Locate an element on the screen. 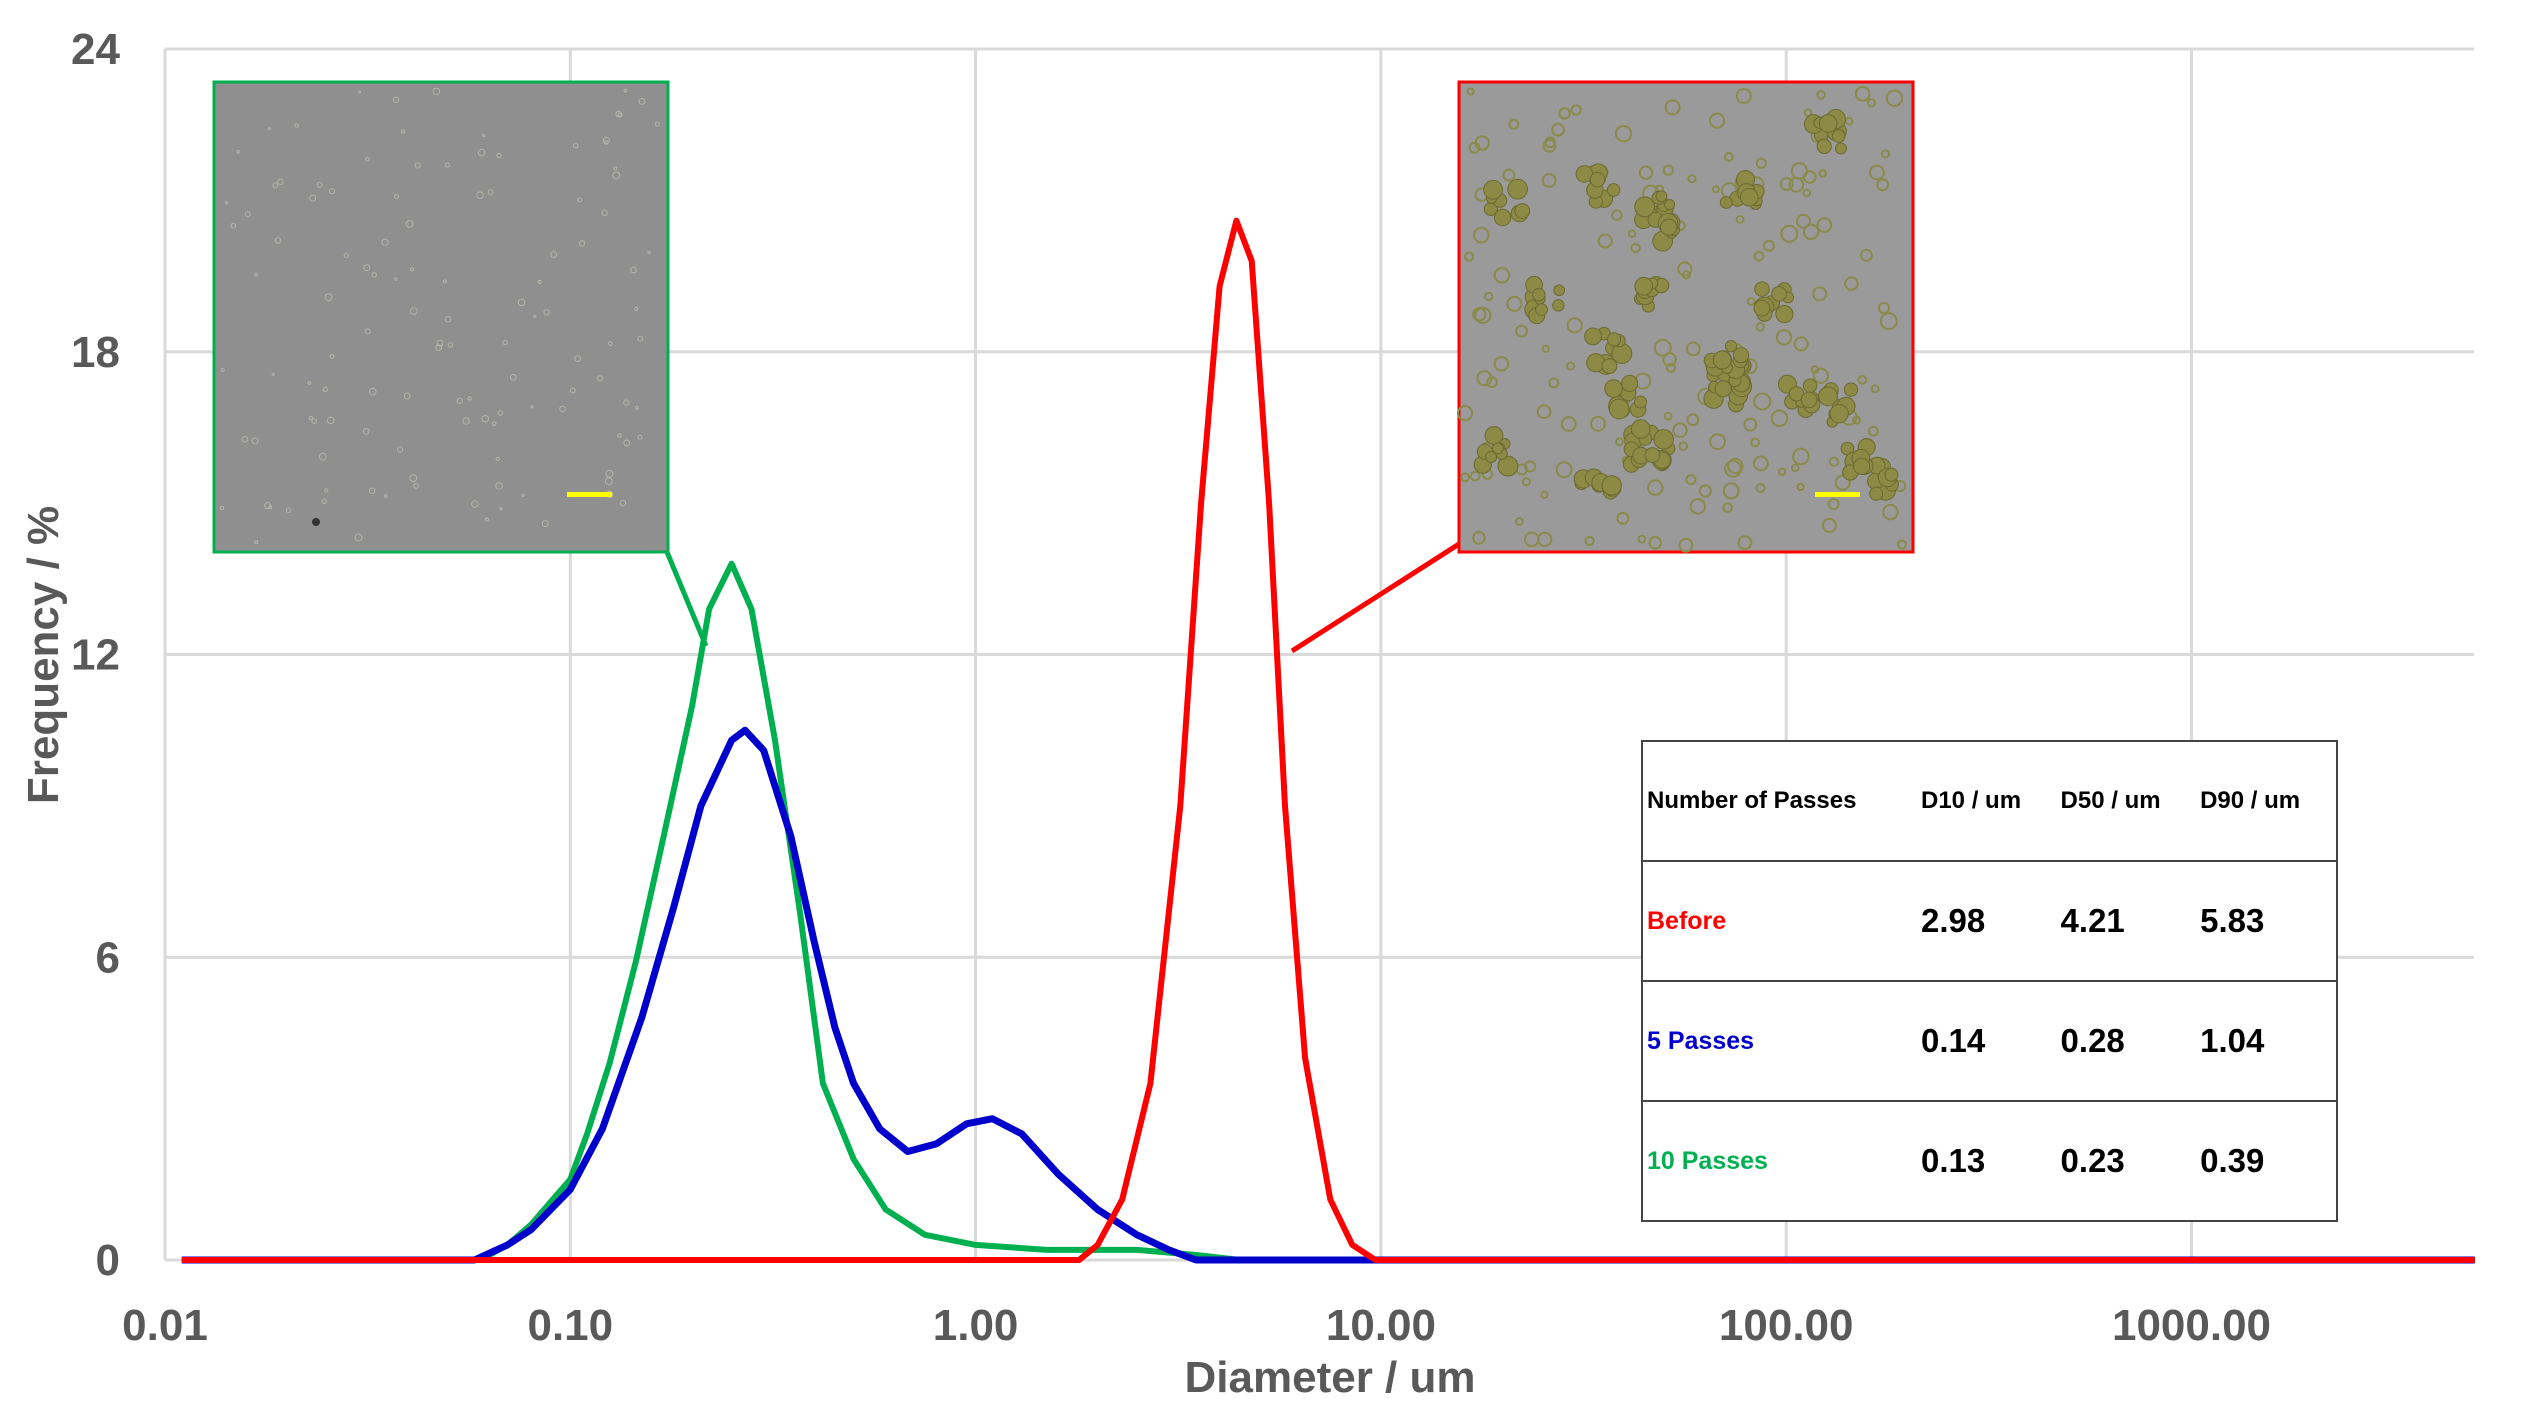 Image resolution: width=2548 pixels, height=1425 pixels. x-tick-label: 1000.00 is located at coordinates (2191, 1325).